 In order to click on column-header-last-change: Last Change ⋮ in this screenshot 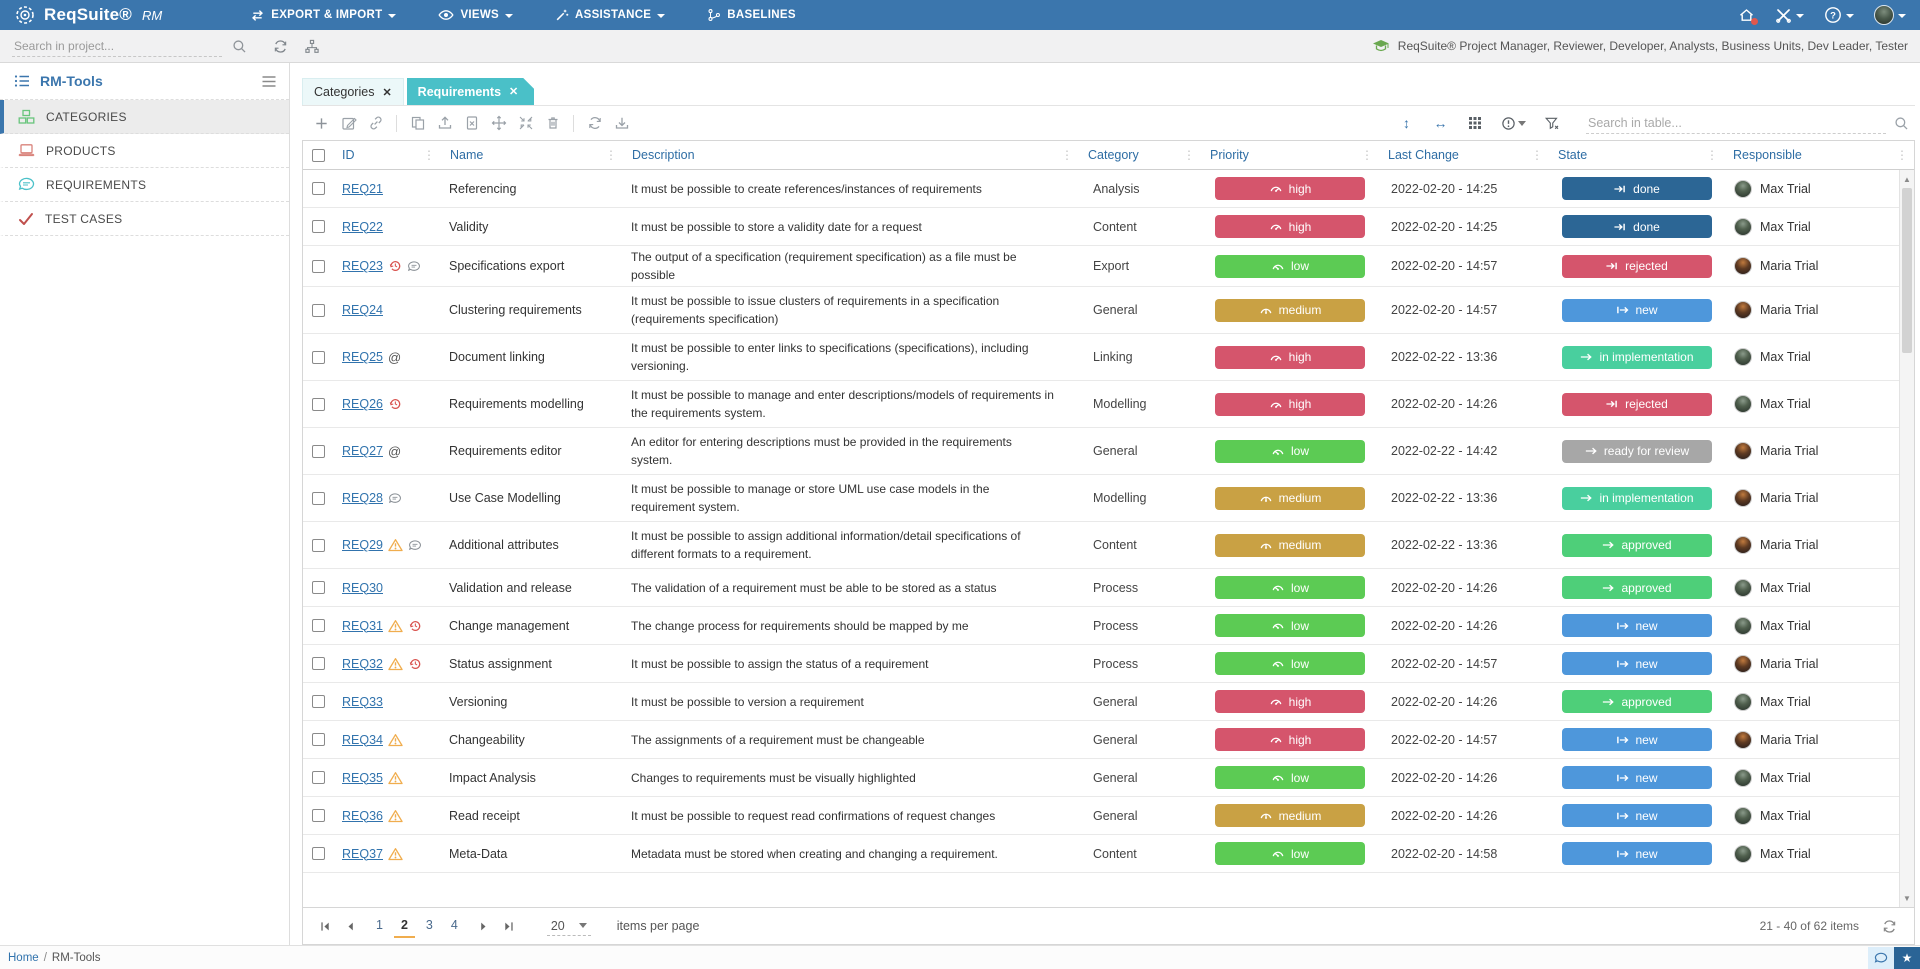, I will do `click(1465, 155)`.